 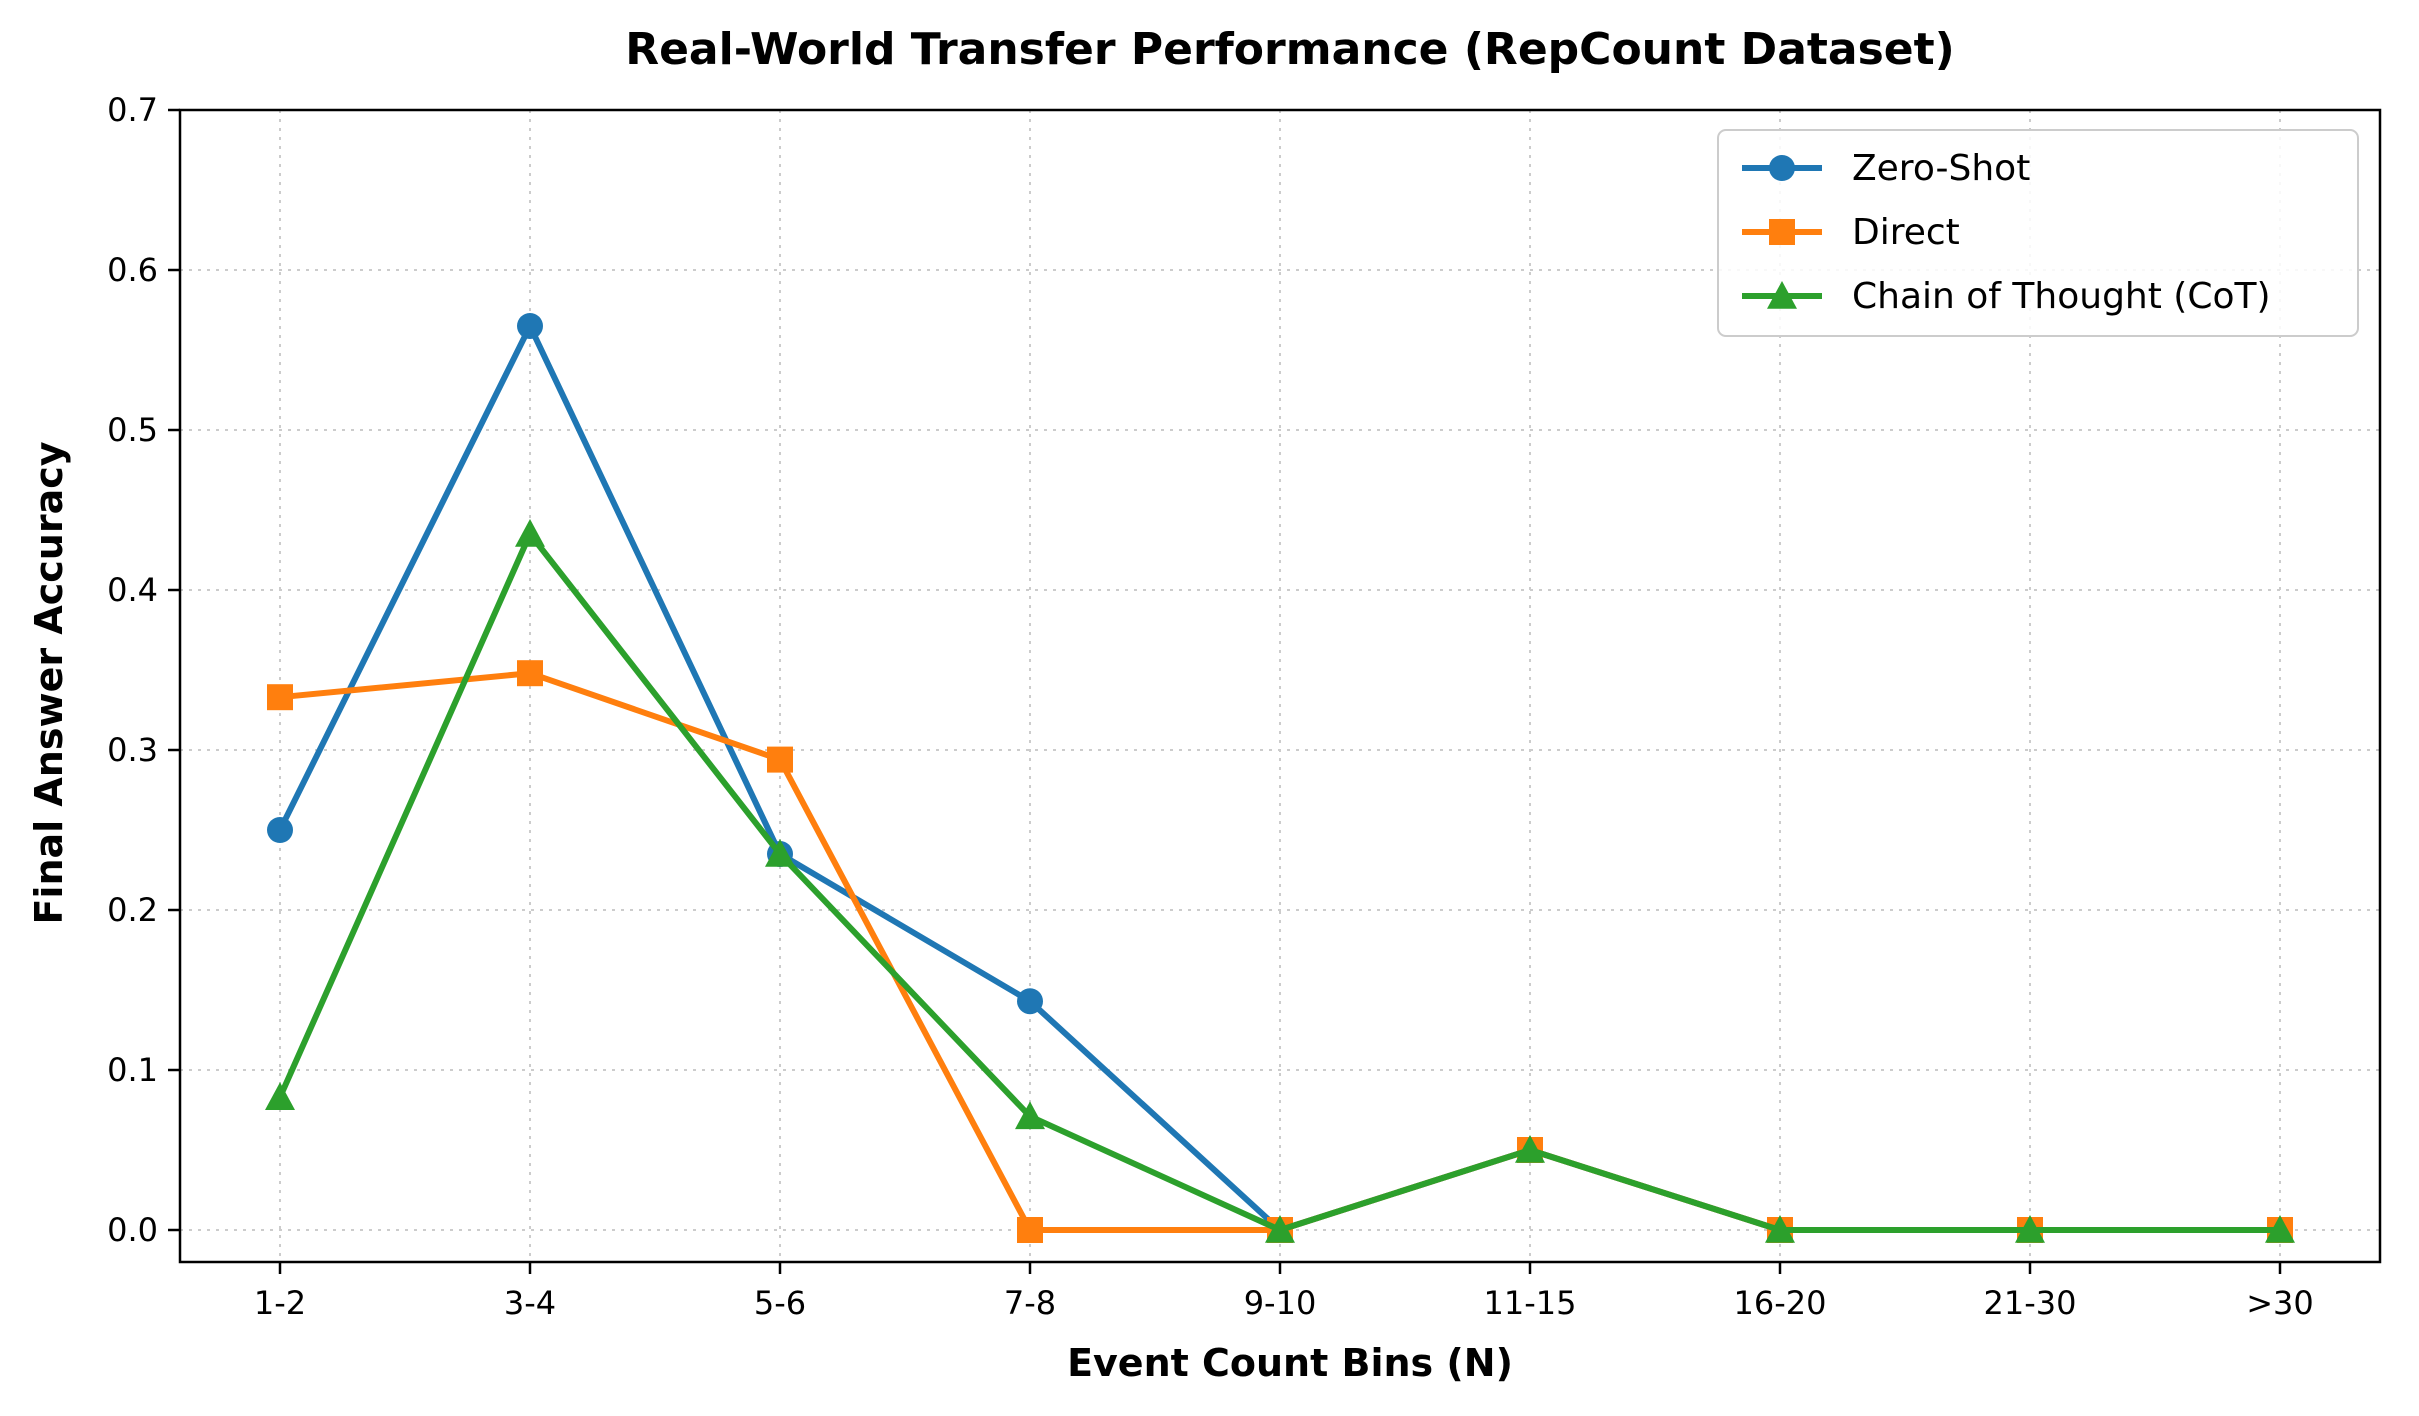 What do you see at coordinates (132, 110) in the screenshot?
I see `y-tick-label: 0.7` at bounding box center [132, 110].